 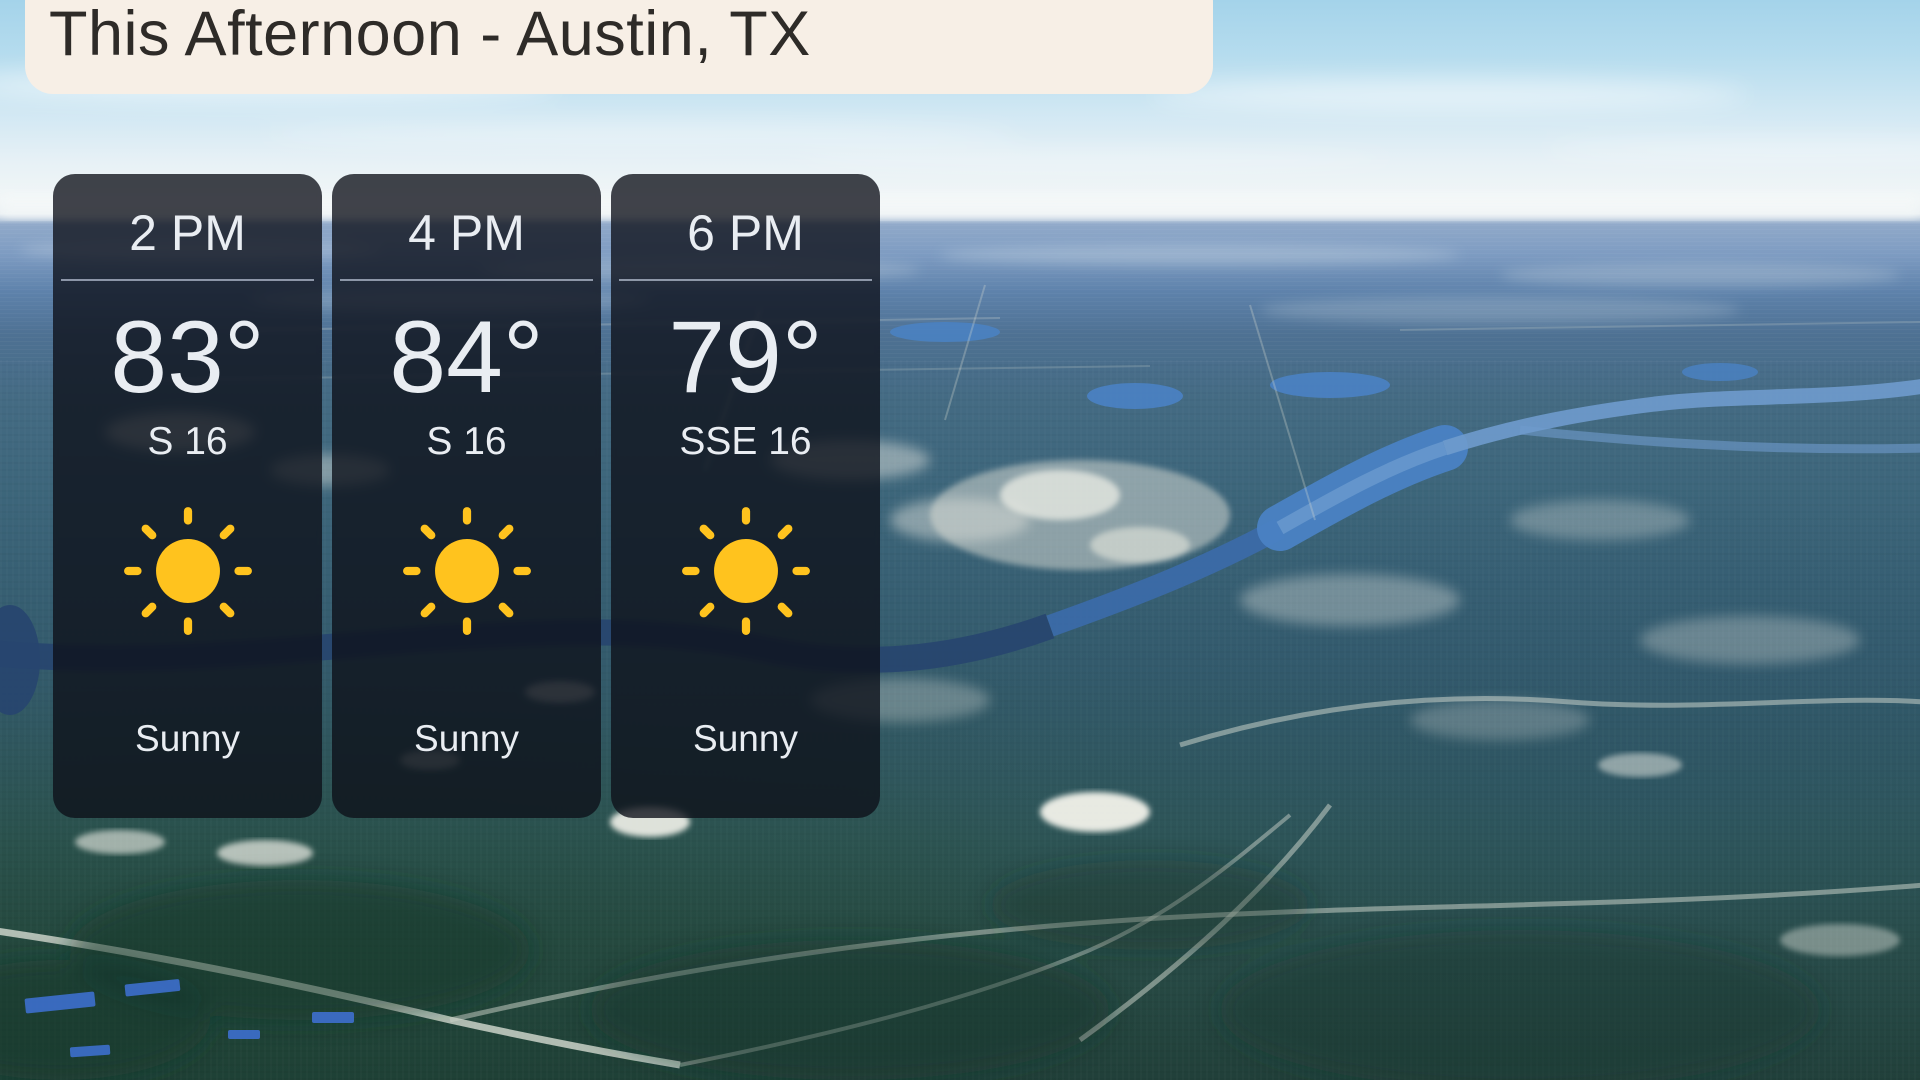 I want to click on temperature: 79°, so click(x=745, y=357).